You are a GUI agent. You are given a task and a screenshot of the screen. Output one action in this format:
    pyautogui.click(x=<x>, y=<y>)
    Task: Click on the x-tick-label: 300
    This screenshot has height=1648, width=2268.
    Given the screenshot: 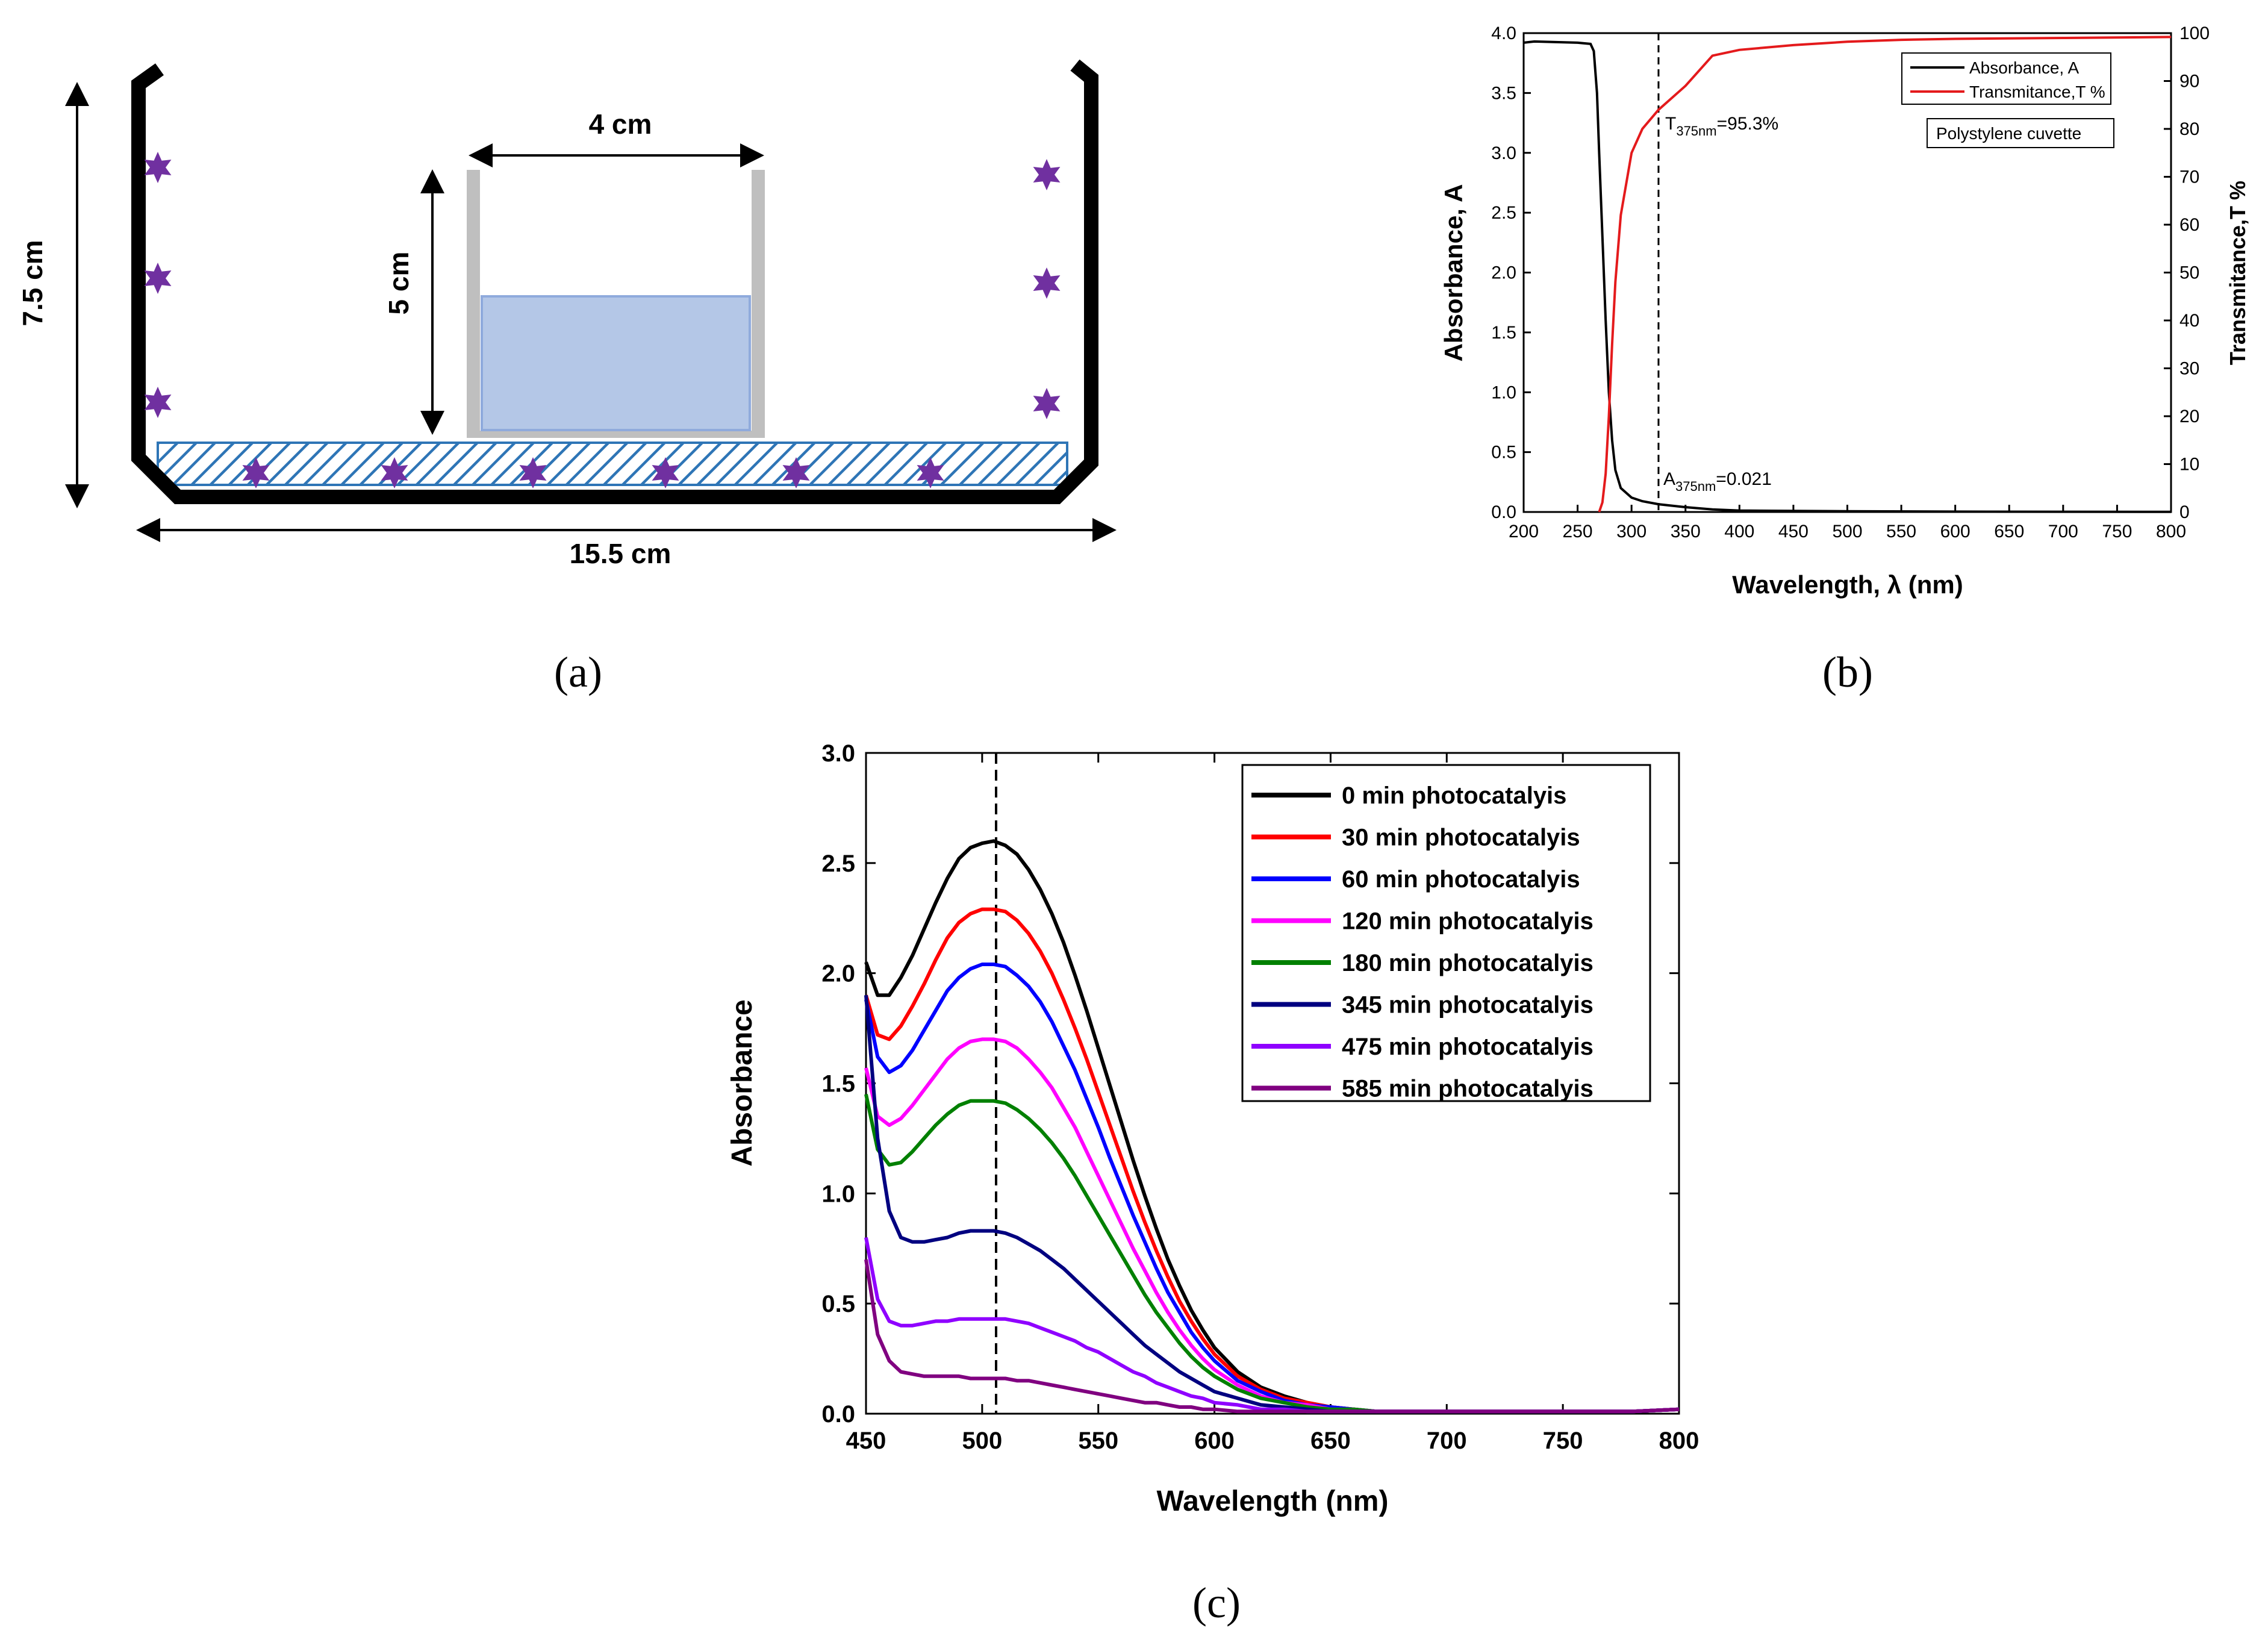 What is the action you would take?
    pyautogui.click(x=1631, y=532)
    